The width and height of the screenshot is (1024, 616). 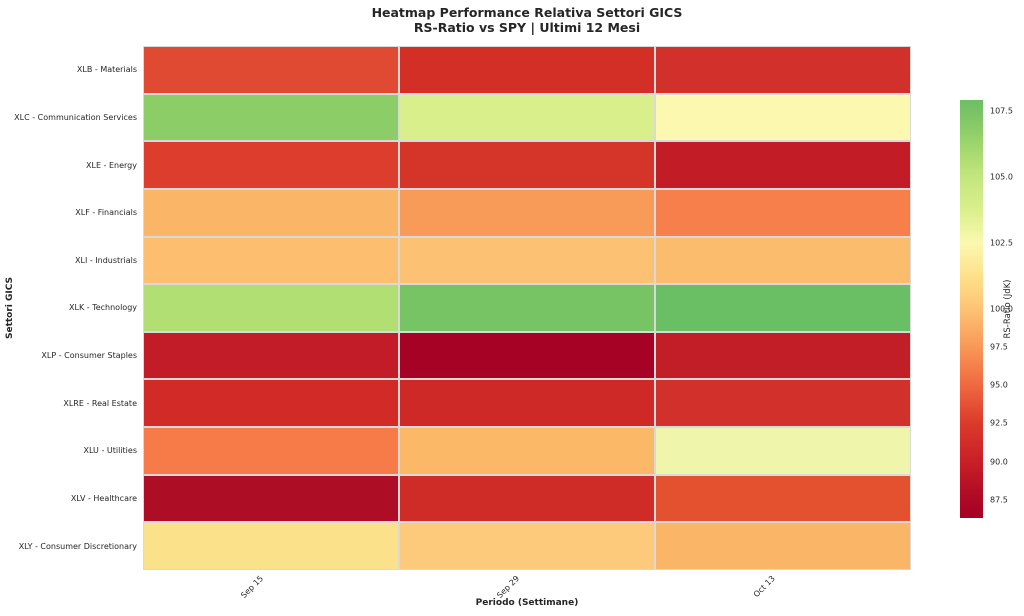 I want to click on y-tick-label: XLY - Consumer Discretionary, so click(x=77, y=546).